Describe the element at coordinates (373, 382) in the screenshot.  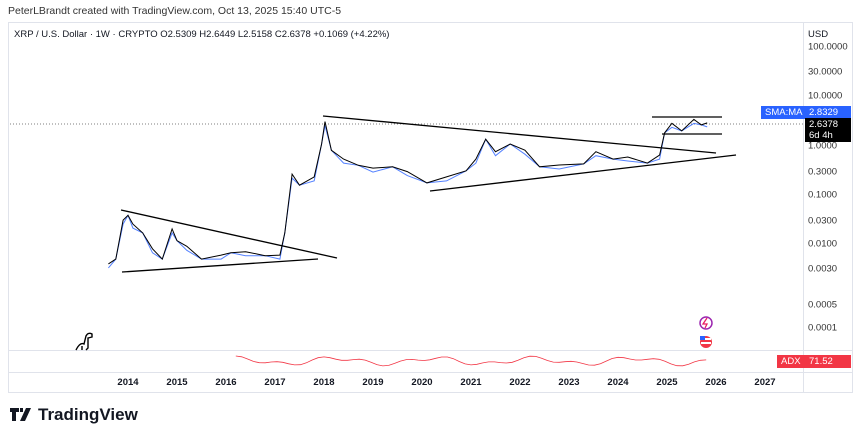
I see `year-label: 2019` at that location.